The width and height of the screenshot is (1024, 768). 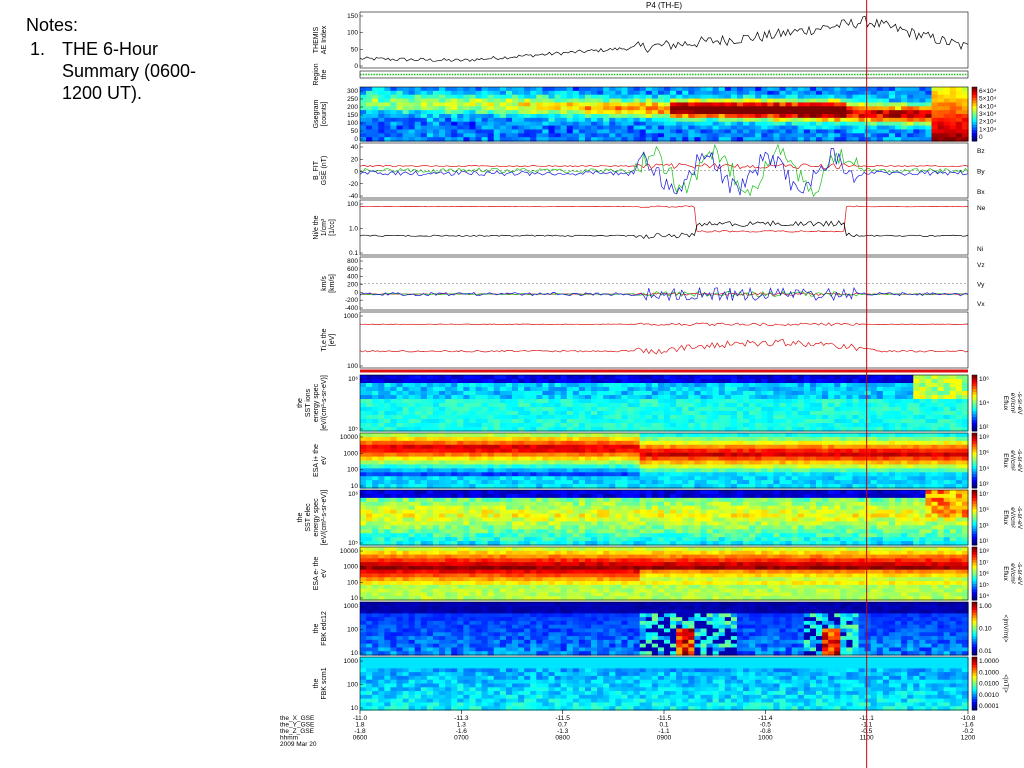 What do you see at coordinates (974, 393) in the screenshot?
I see `colorbar-cell` at bounding box center [974, 393].